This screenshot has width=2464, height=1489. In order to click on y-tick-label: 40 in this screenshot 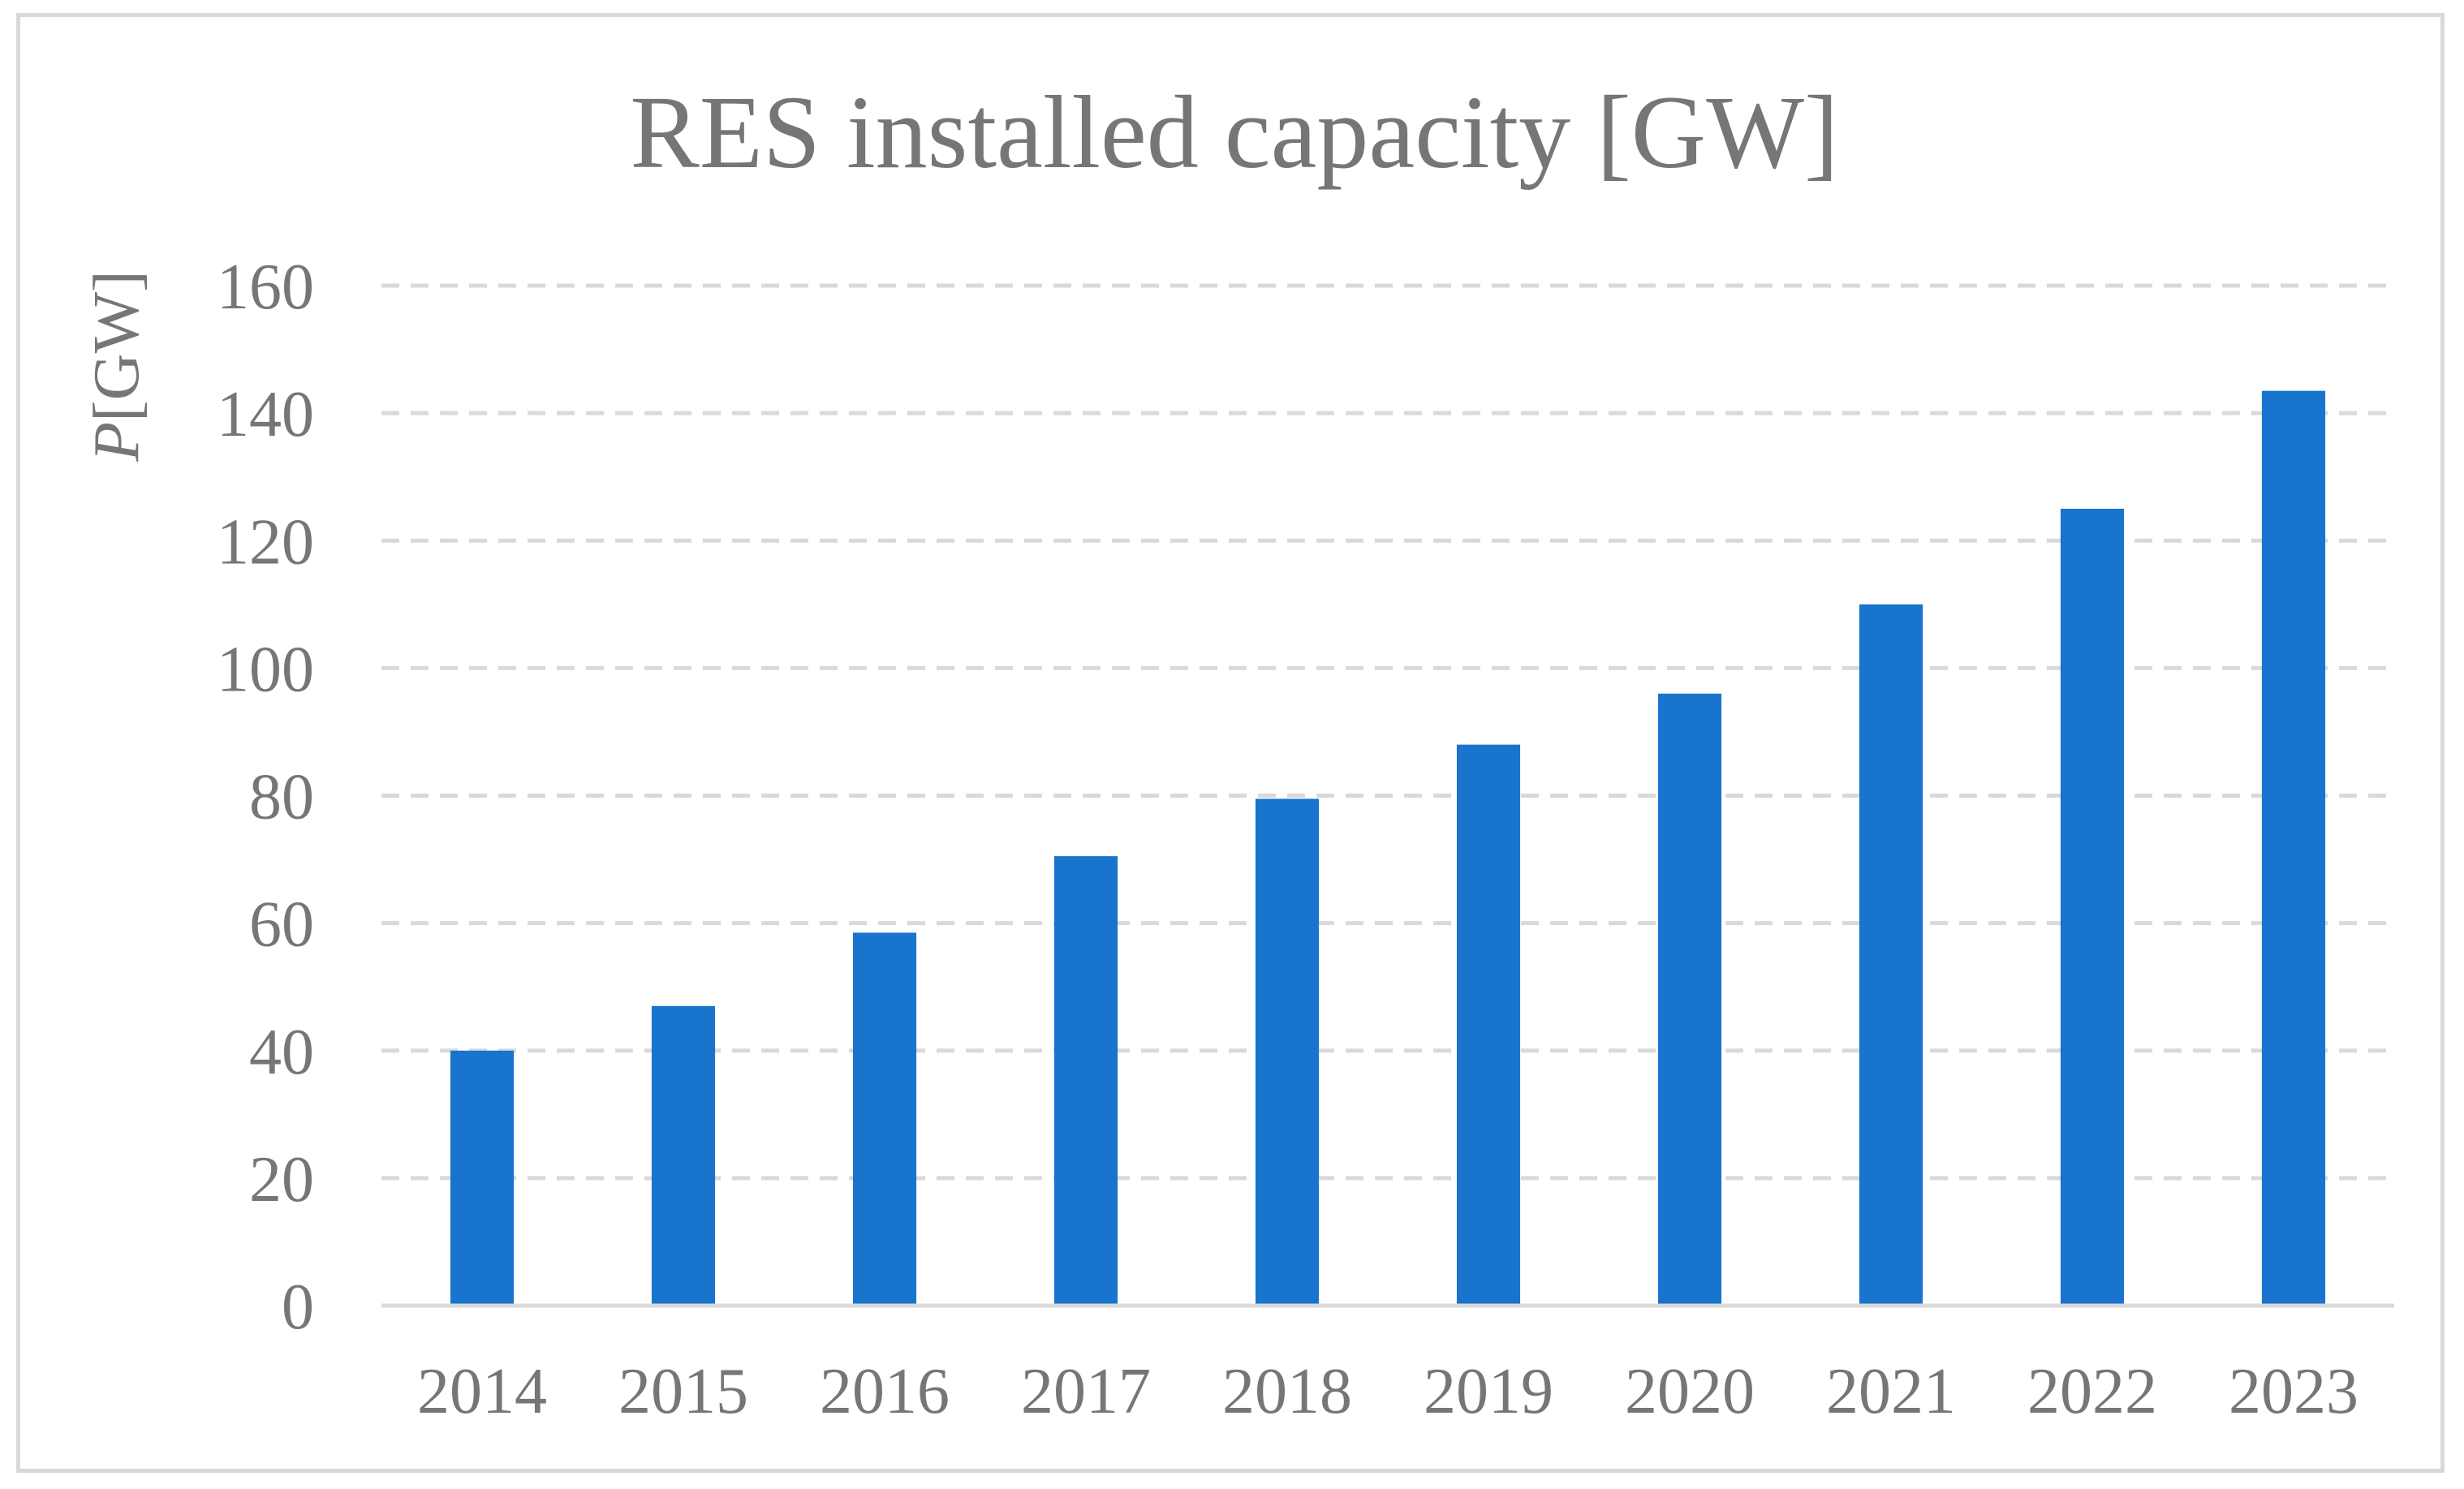, I will do `click(281, 1052)`.